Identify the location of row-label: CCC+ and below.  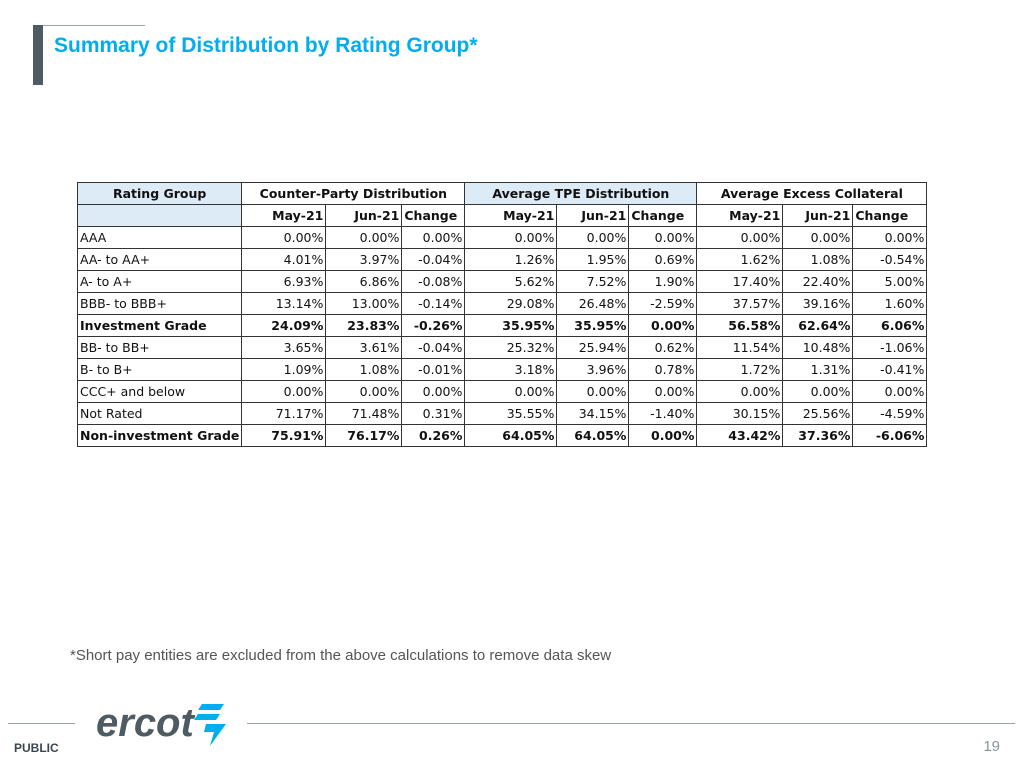
(159, 391).